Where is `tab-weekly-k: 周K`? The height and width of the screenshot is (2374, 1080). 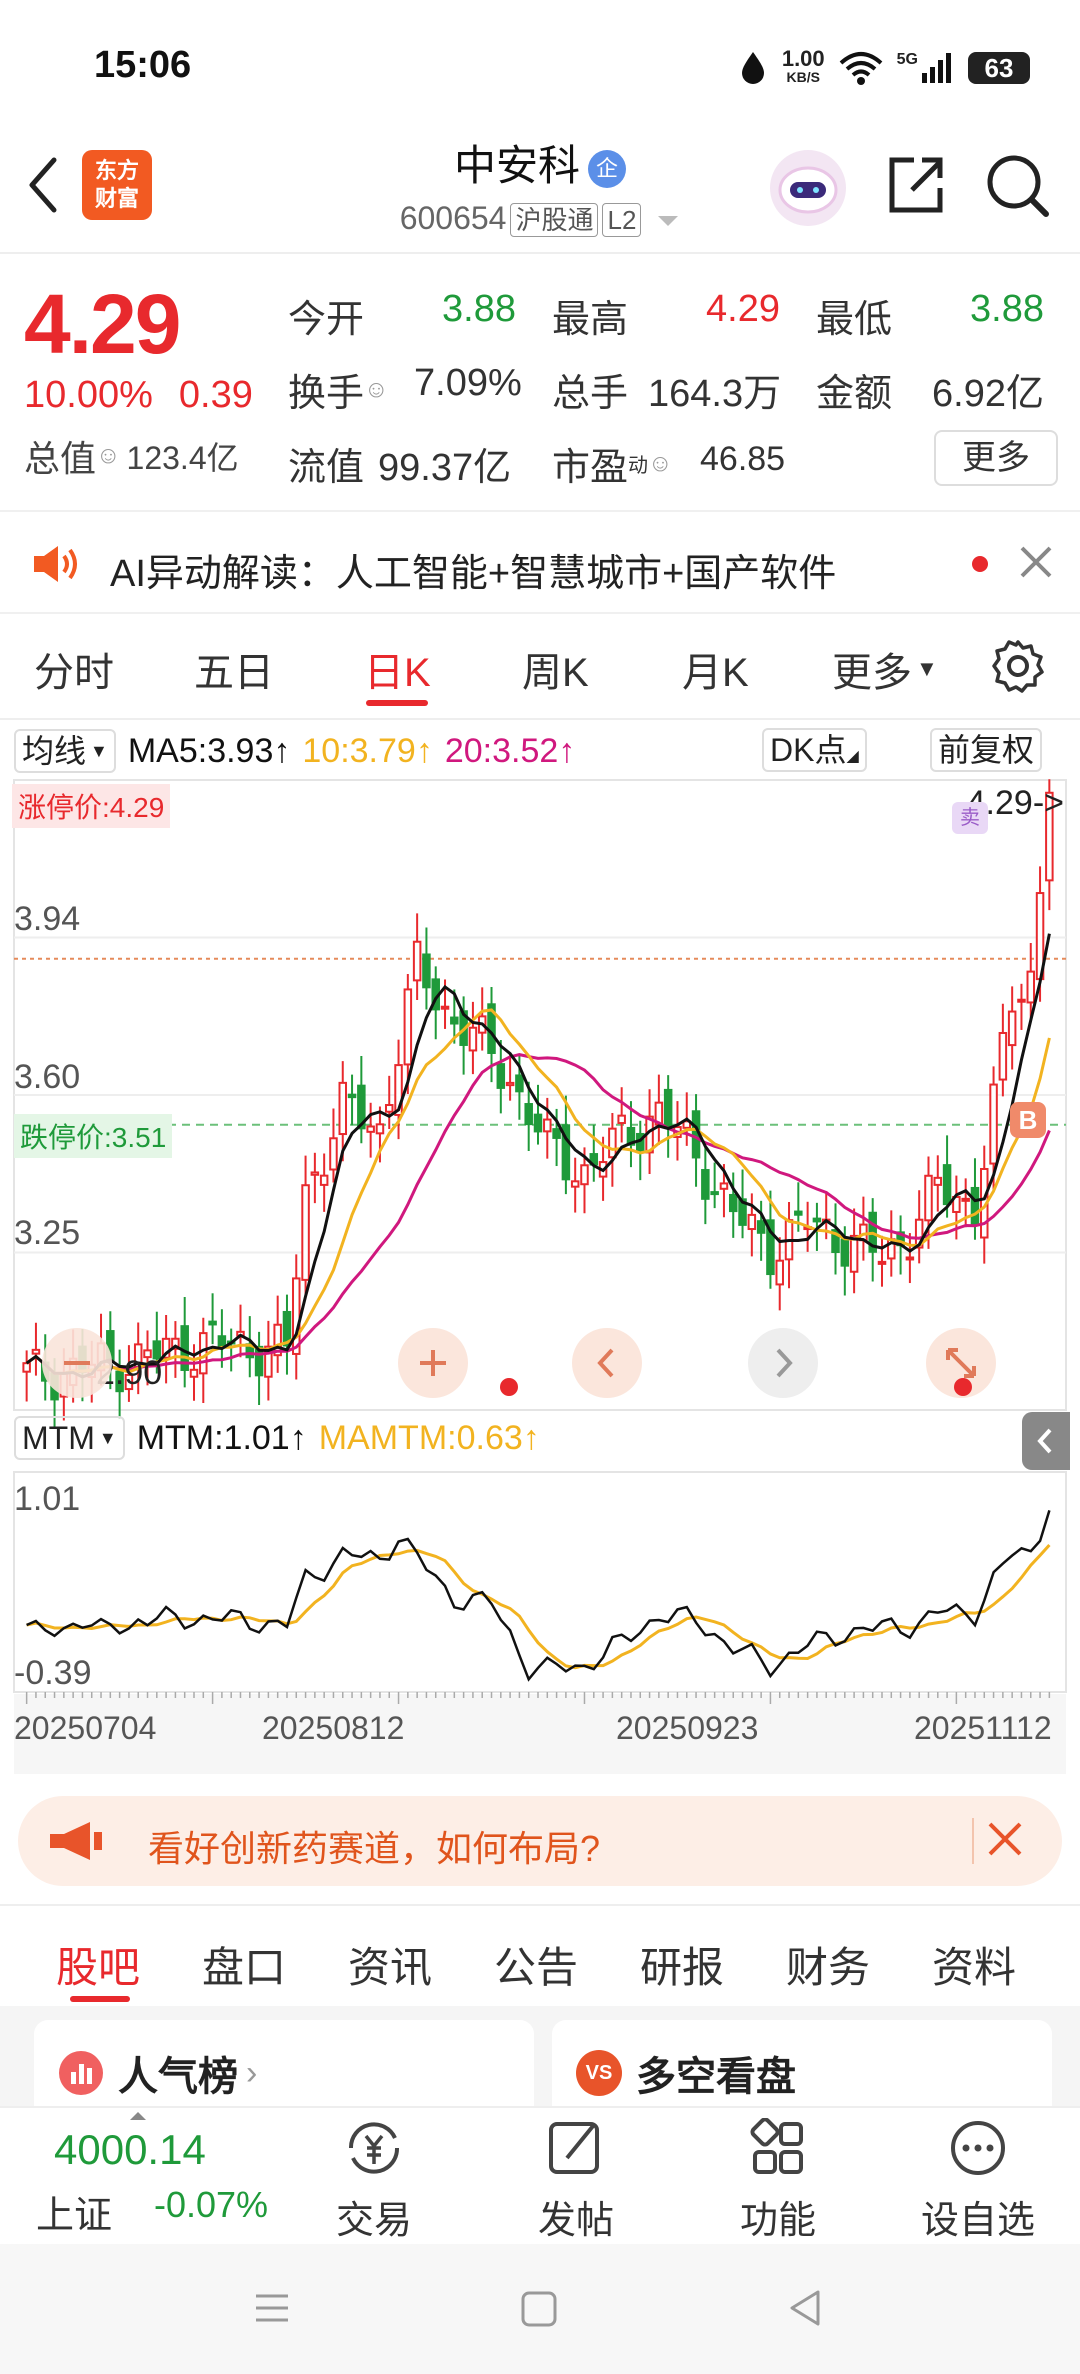 tab-weekly-k: 周K is located at coordinates (555, 673).